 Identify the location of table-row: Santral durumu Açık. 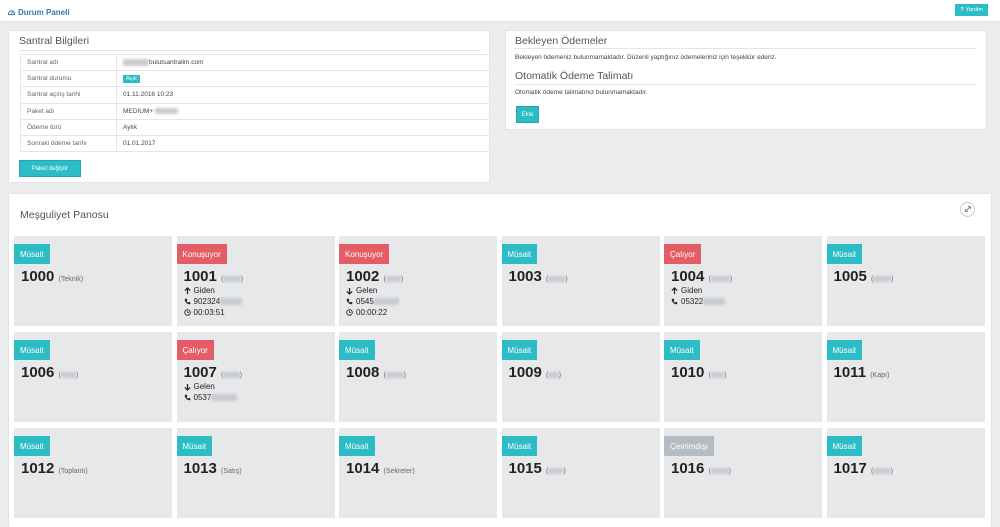
(255, 79).